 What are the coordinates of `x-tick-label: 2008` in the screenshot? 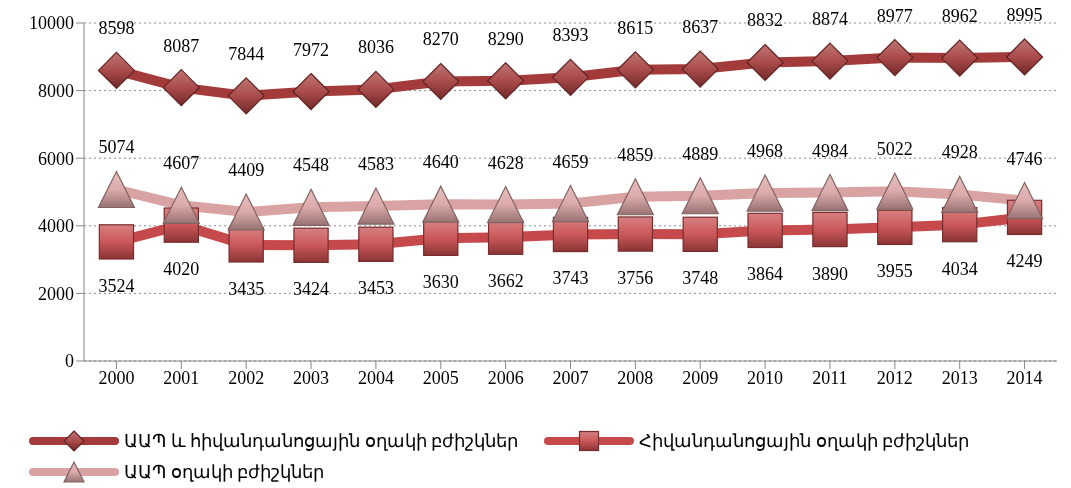 It's located at (635, 377).